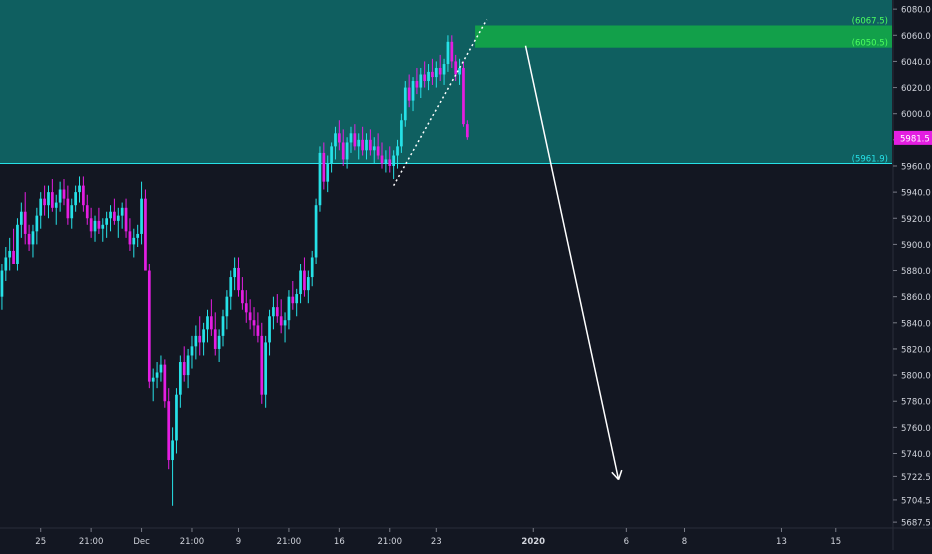  I want to click on forecast-arrow-line, so click(572, 262).